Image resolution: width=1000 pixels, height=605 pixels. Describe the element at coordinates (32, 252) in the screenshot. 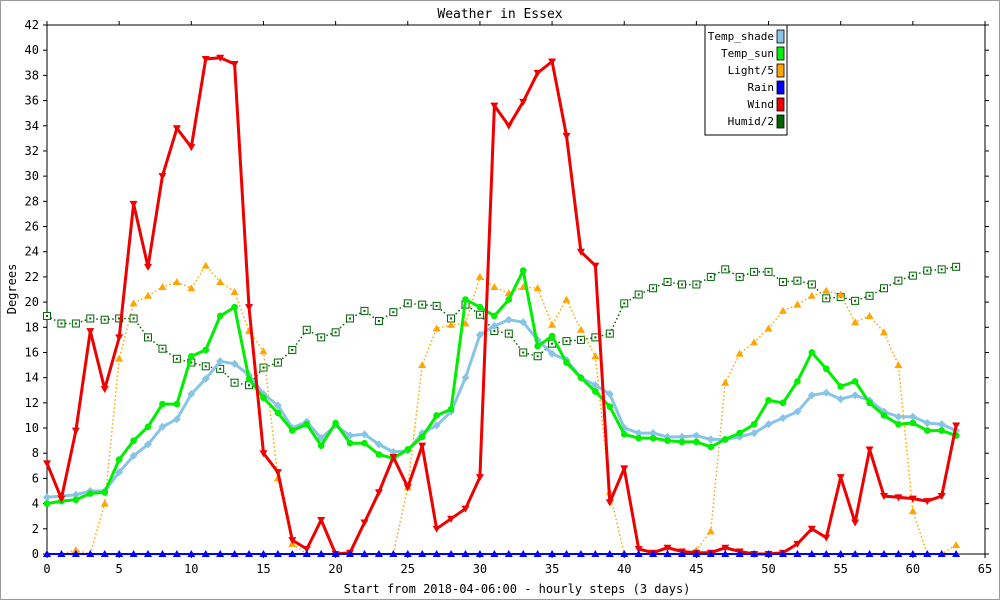

I see `y-tick-label: 24` at that location.